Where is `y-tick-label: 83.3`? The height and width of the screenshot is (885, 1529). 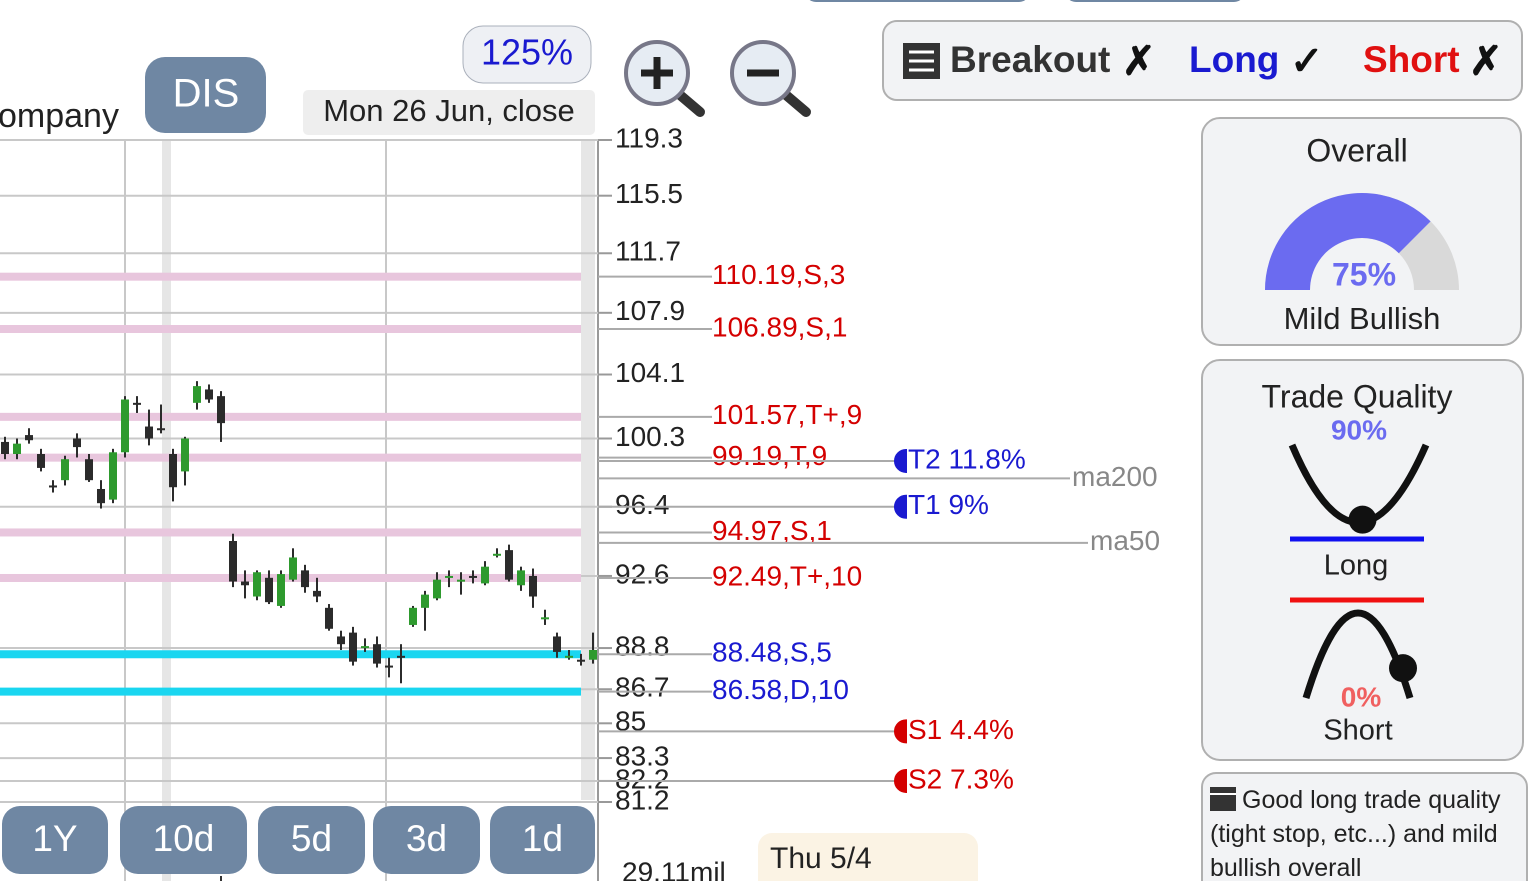 y-tick-label: 83.3 is located at coordinates (642, 755).